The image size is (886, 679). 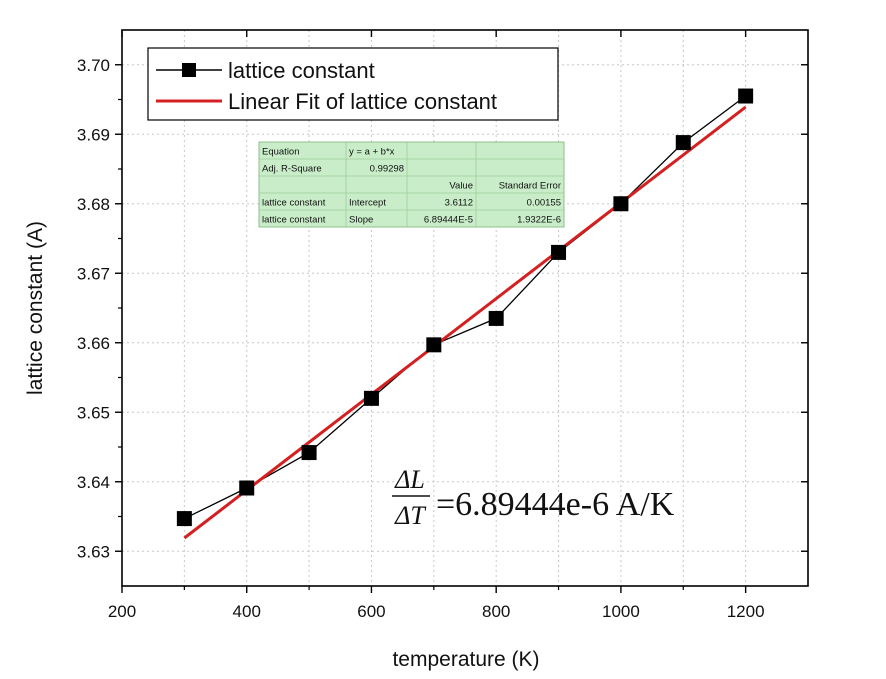 I want to click on fit-table-cell: 0.99298, so click(x=387, y=169).